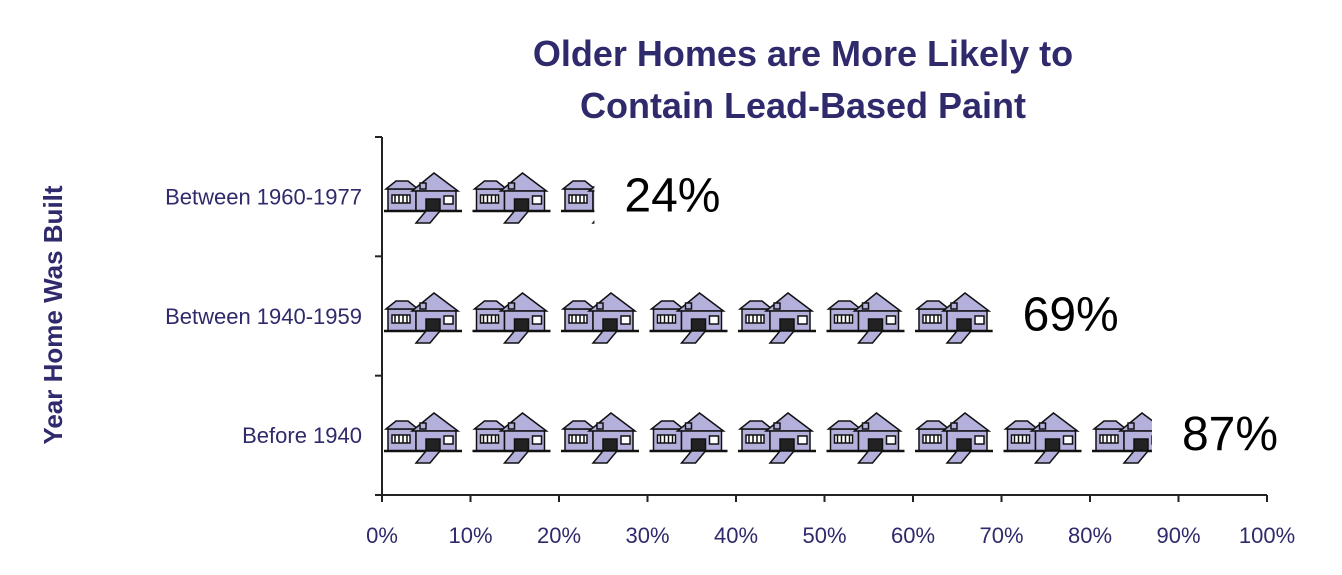  What do you see at coordinates (263, 196) in the screenshot?
I see `y-tick-label: Between 1960-1977` at bounding box center [263, 196].